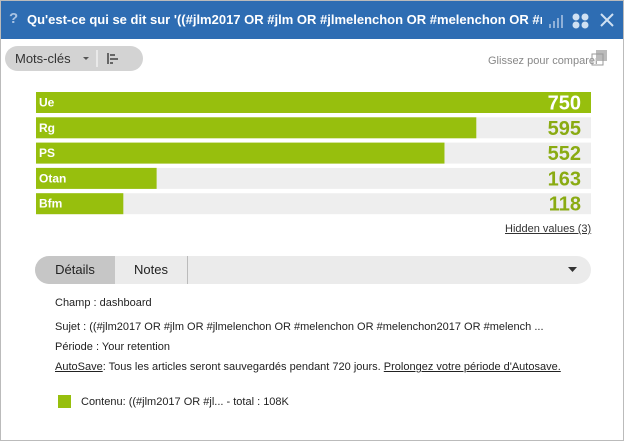 The image size is (624, 441). I want to click on compare-hint: Glissez pour comparer, so click(543, 61).